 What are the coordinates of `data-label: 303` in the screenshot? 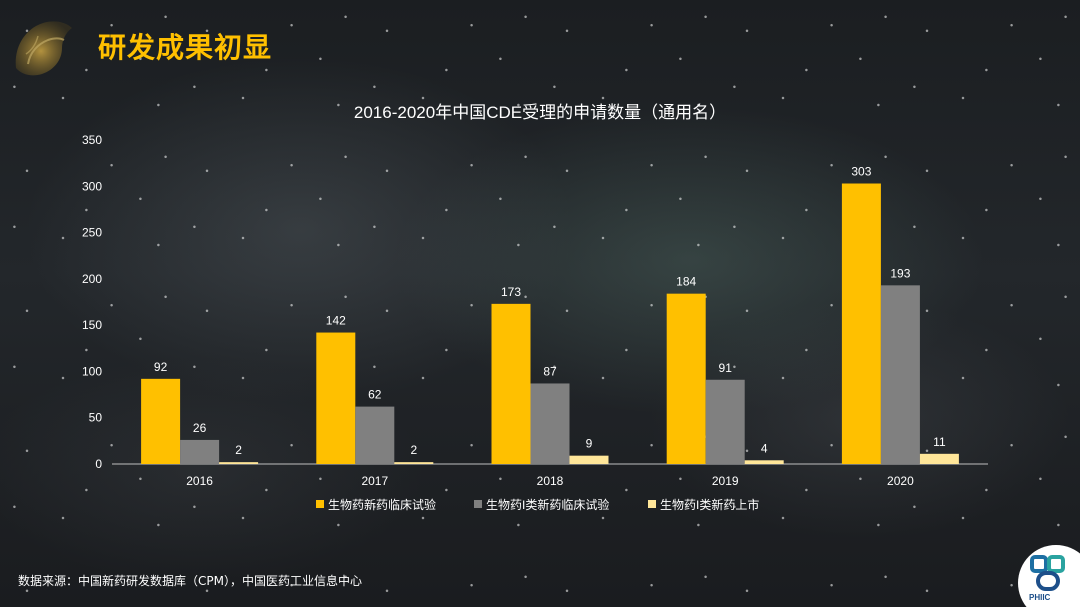 It's located at (861, 172).